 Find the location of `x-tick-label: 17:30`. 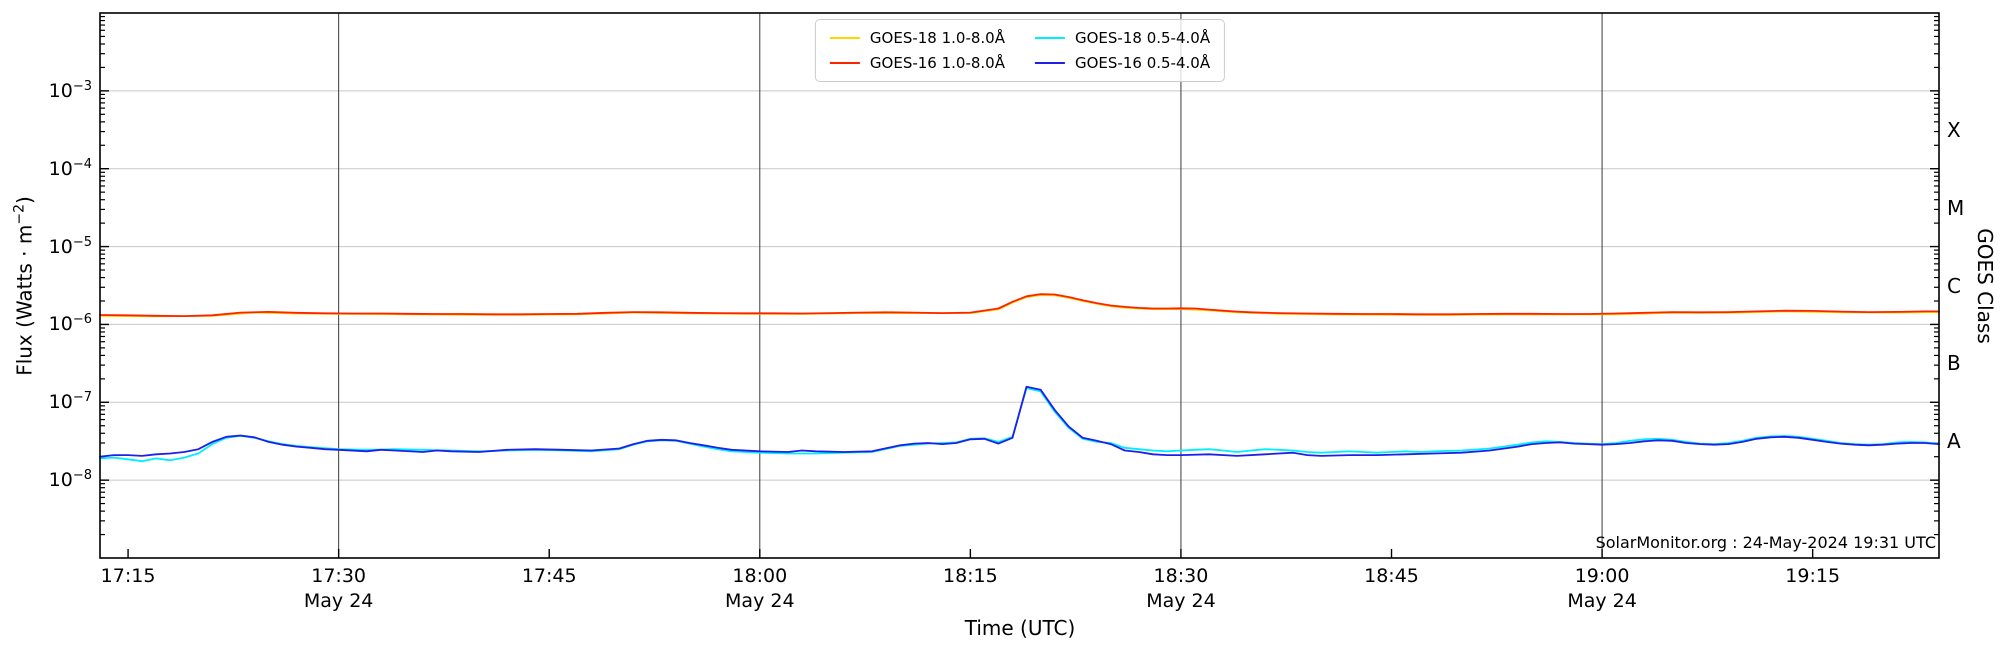

x-tick-label: 17:30 is located at coordinates (339, 576).